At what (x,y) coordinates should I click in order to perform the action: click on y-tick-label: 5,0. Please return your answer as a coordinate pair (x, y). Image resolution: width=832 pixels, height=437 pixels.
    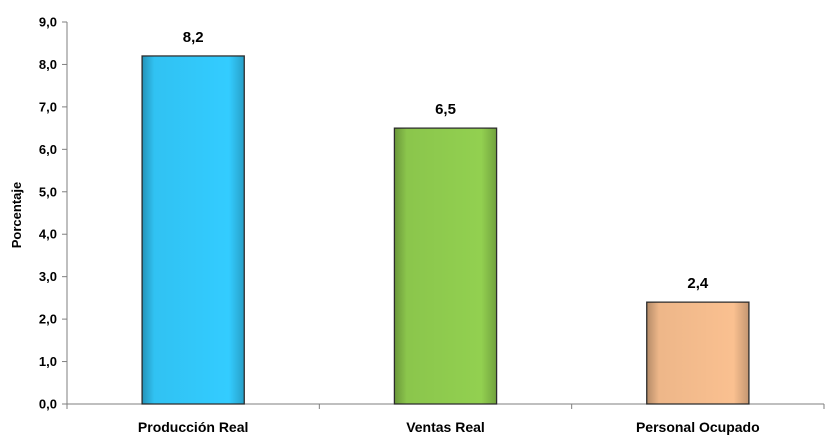
    Looking at the image, I should click on (48, 191).